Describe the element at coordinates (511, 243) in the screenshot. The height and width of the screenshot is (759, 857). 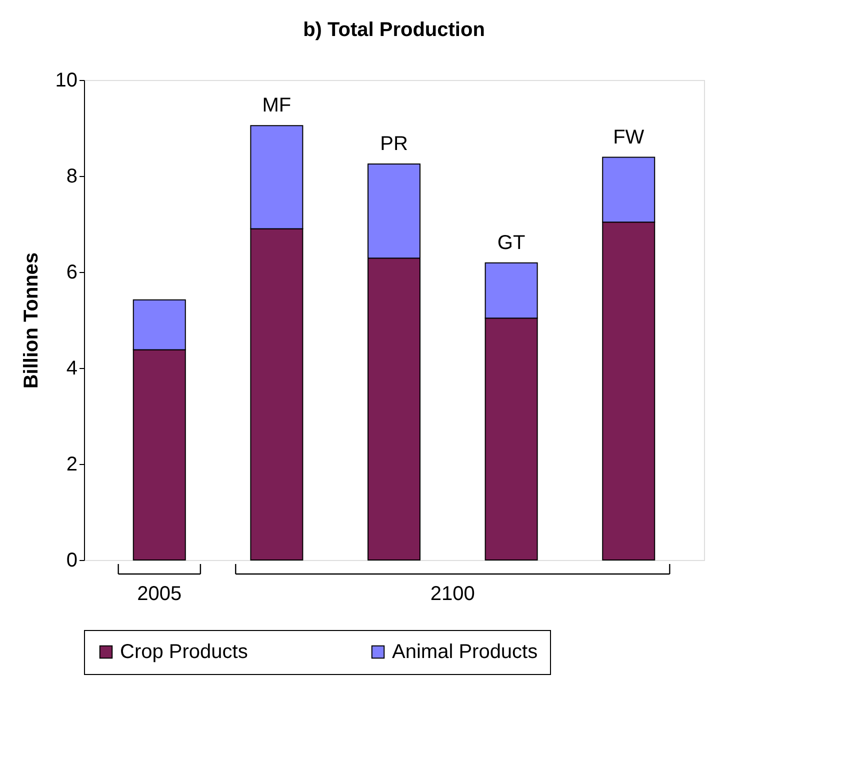
I see `x-tick-label: GT` at that location.